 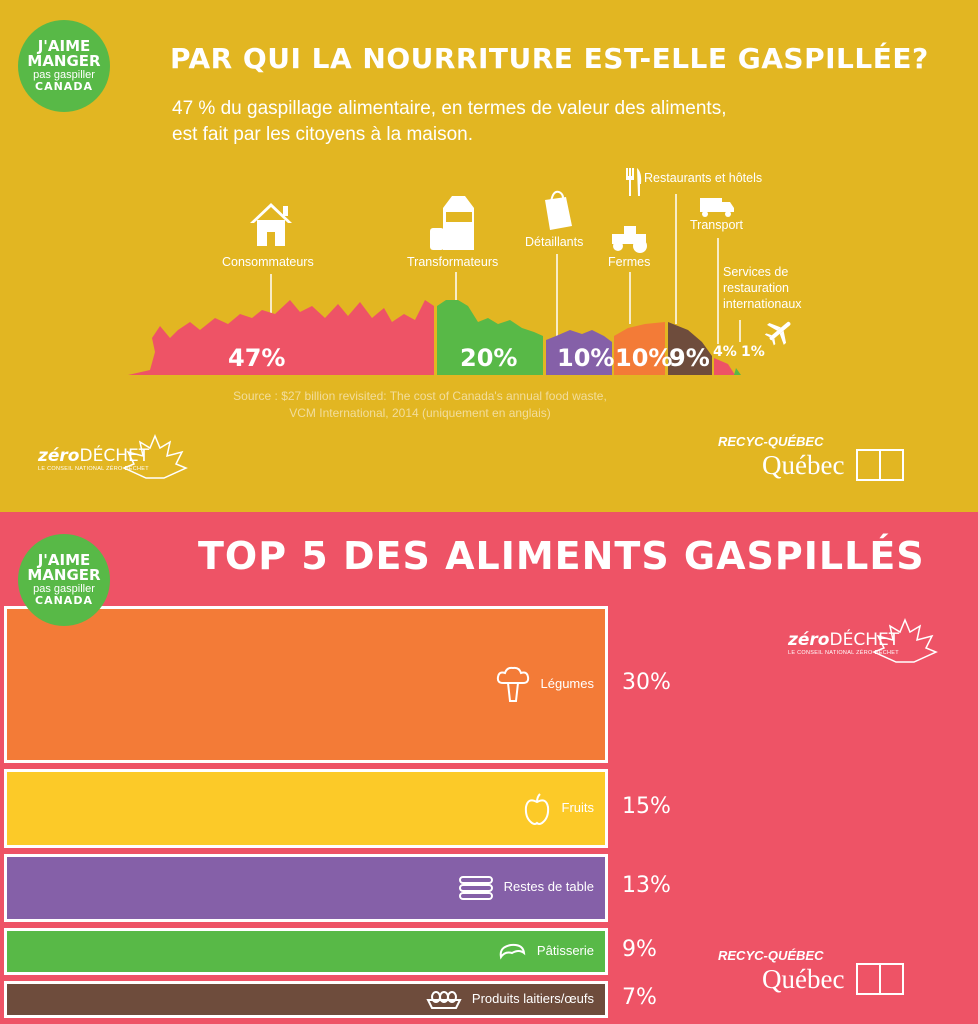 What do you see at coordinates (629, 262) in the screenshot?
I see `category-label-fermes: Fermes` at bounding box center [629, 262].